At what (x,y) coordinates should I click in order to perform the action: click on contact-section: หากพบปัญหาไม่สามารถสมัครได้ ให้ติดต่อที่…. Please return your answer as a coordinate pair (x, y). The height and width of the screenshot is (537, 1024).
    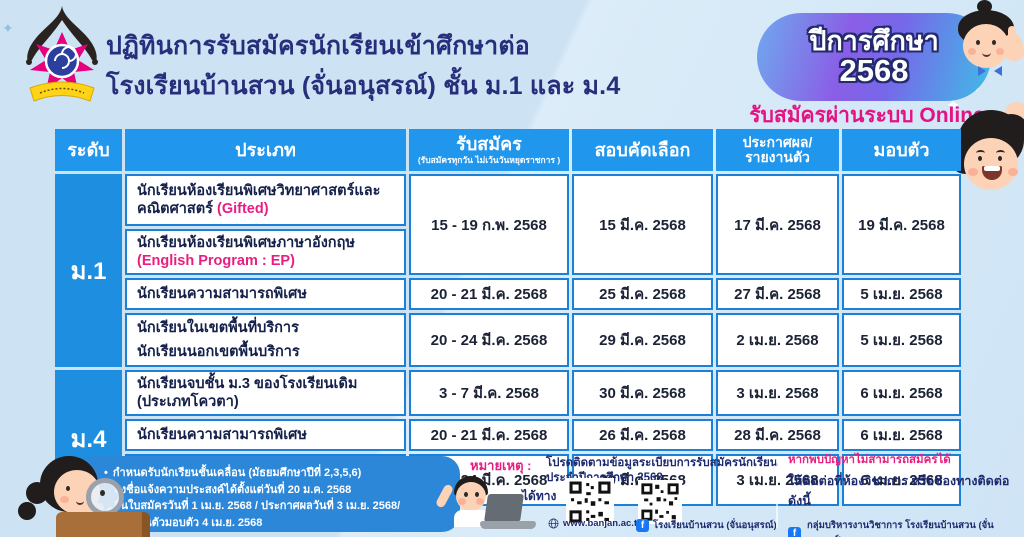
    Looking at the image, I should click on (904, 494).